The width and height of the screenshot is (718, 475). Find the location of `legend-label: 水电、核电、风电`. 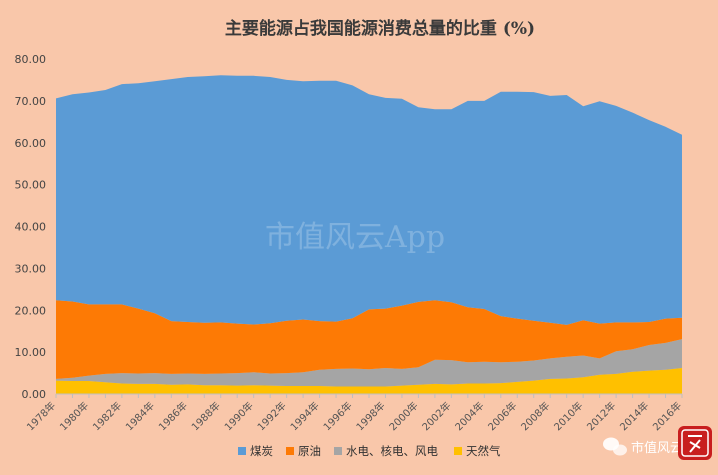

legend-label: 水电、核电、风电 is located at coordinates (392, 451).